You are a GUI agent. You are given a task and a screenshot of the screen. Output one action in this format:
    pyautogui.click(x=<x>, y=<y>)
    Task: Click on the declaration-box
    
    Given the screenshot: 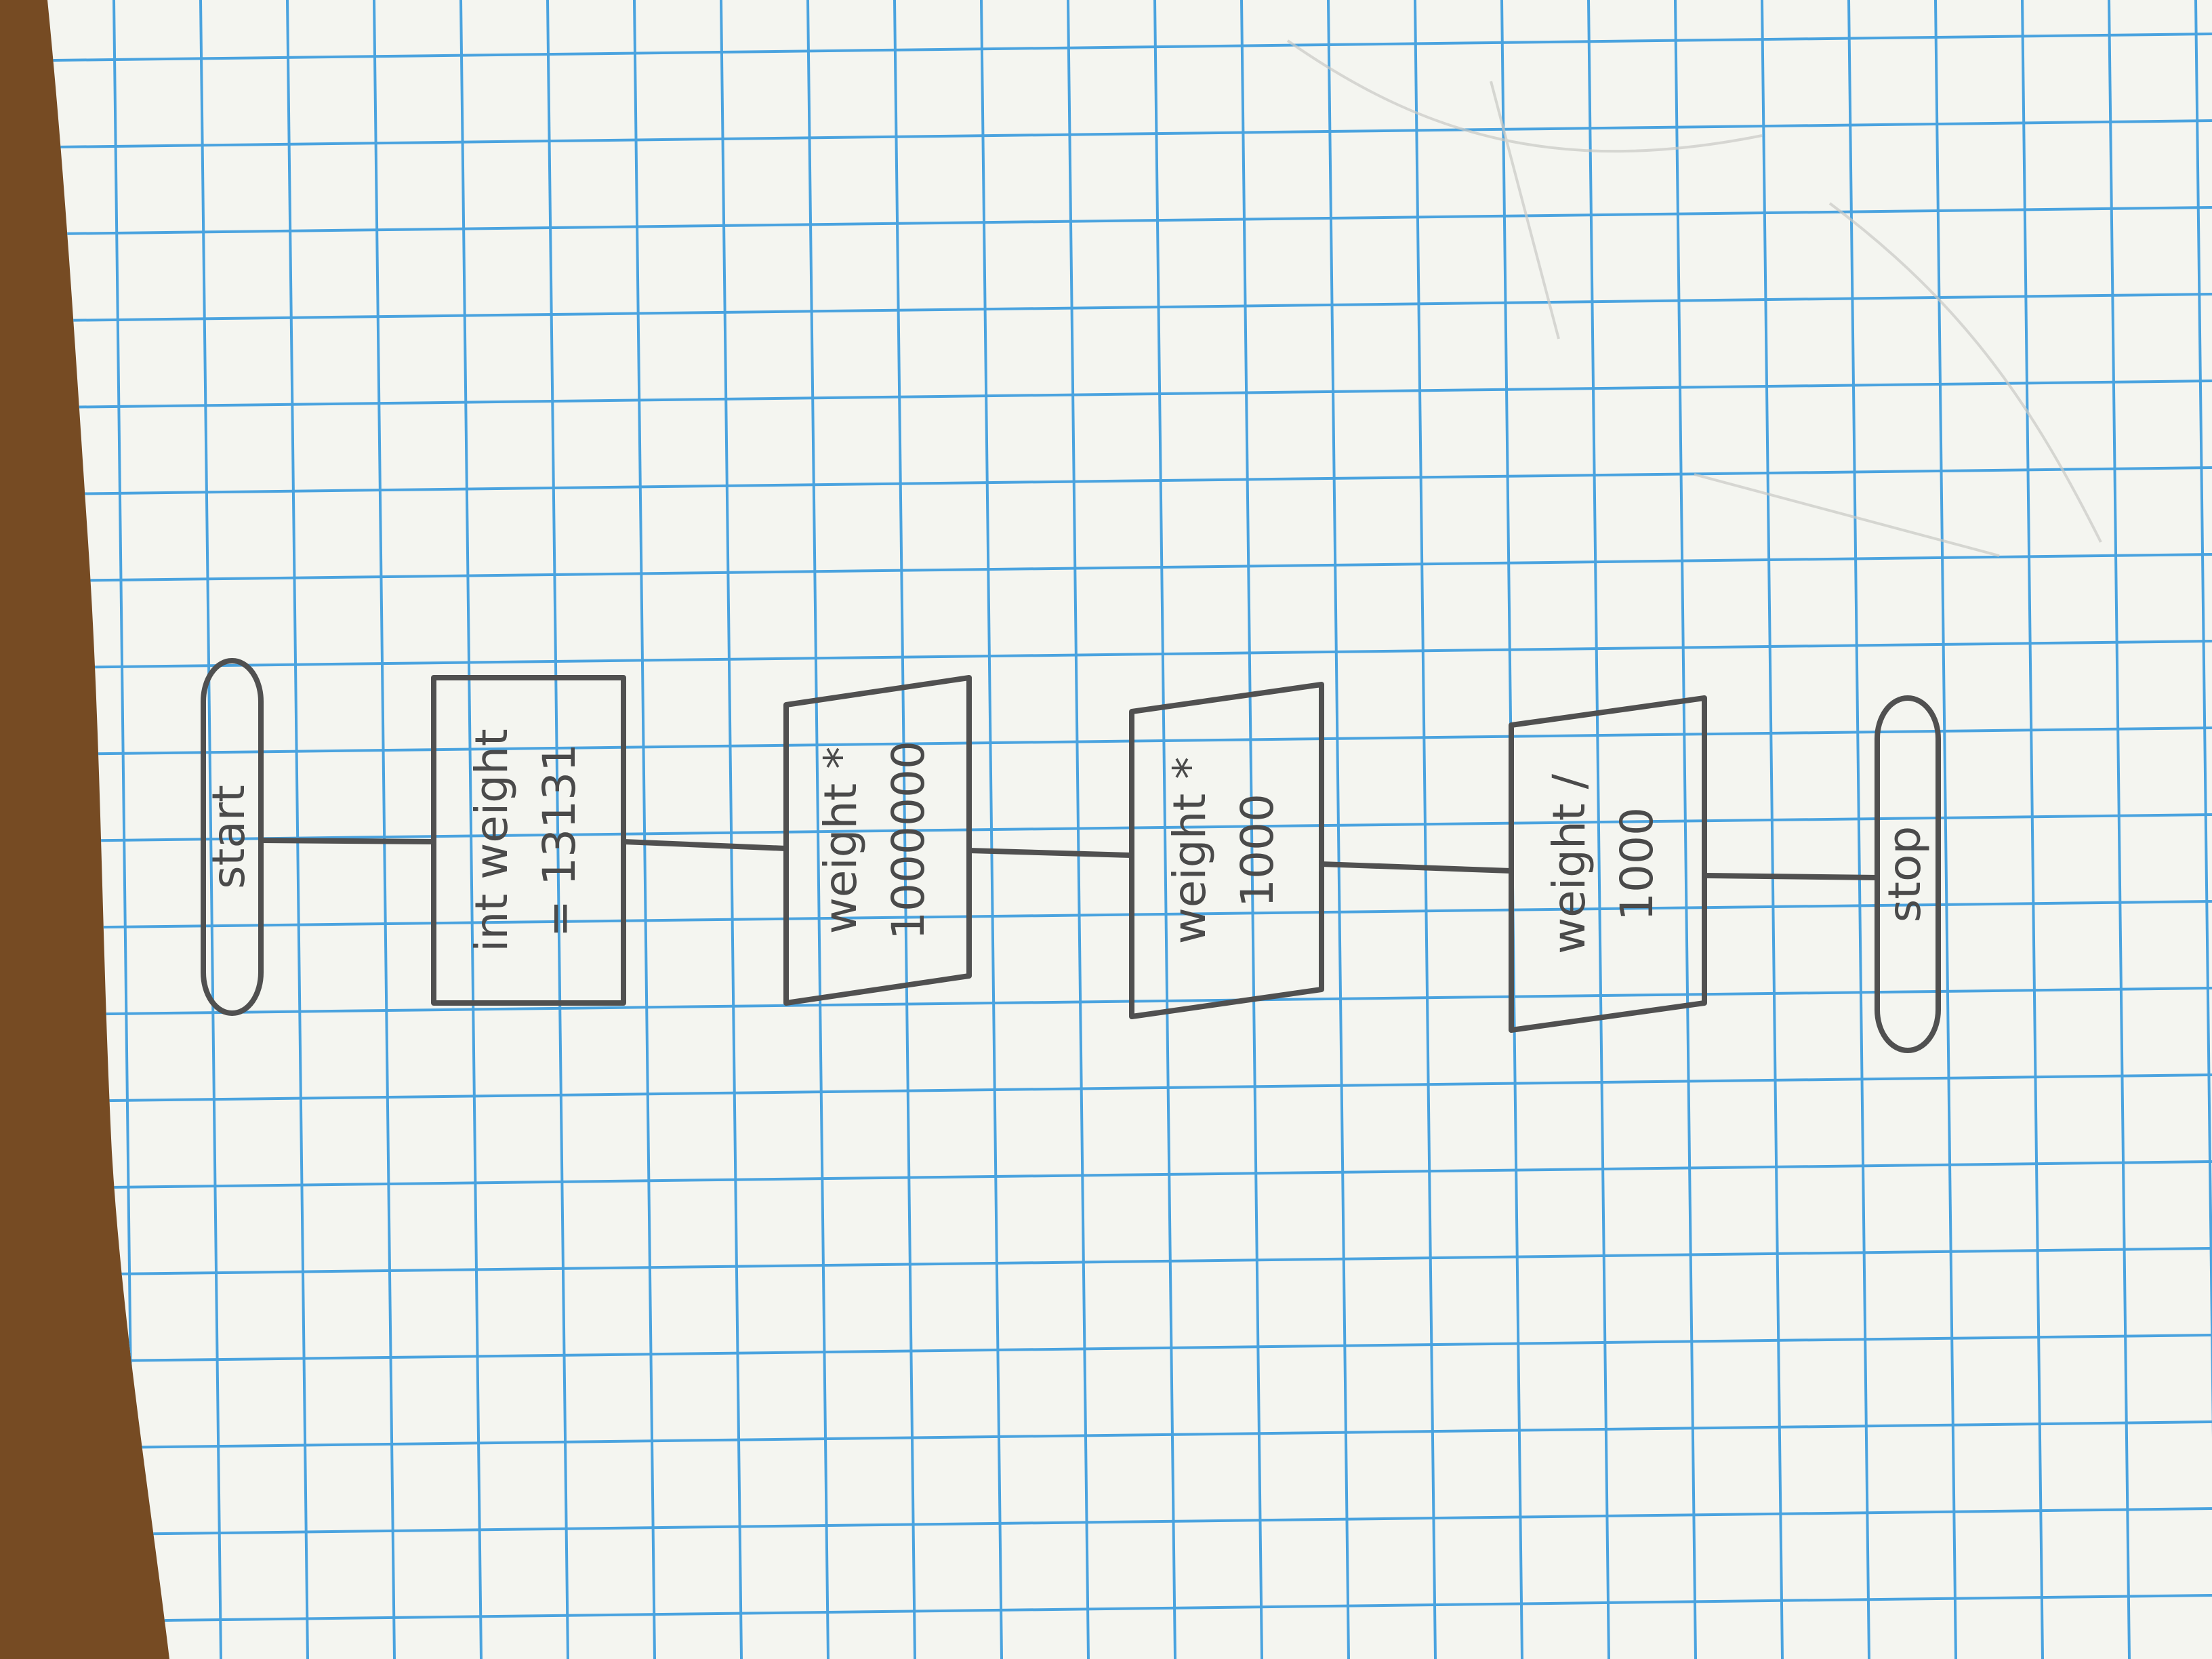 What is the action you would take?
    pyautogui.click(x=529, y=841)
    